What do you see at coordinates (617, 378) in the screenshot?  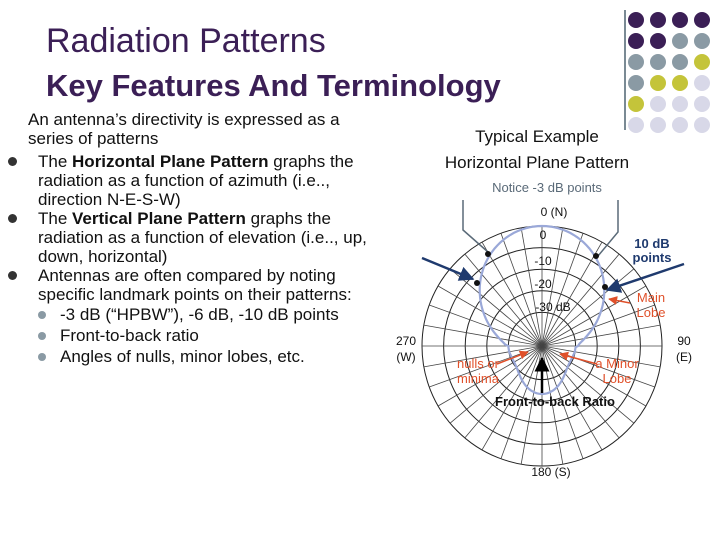 I see `minor-lobe-label-line2: Lobe` at bounding box center [617, 378].